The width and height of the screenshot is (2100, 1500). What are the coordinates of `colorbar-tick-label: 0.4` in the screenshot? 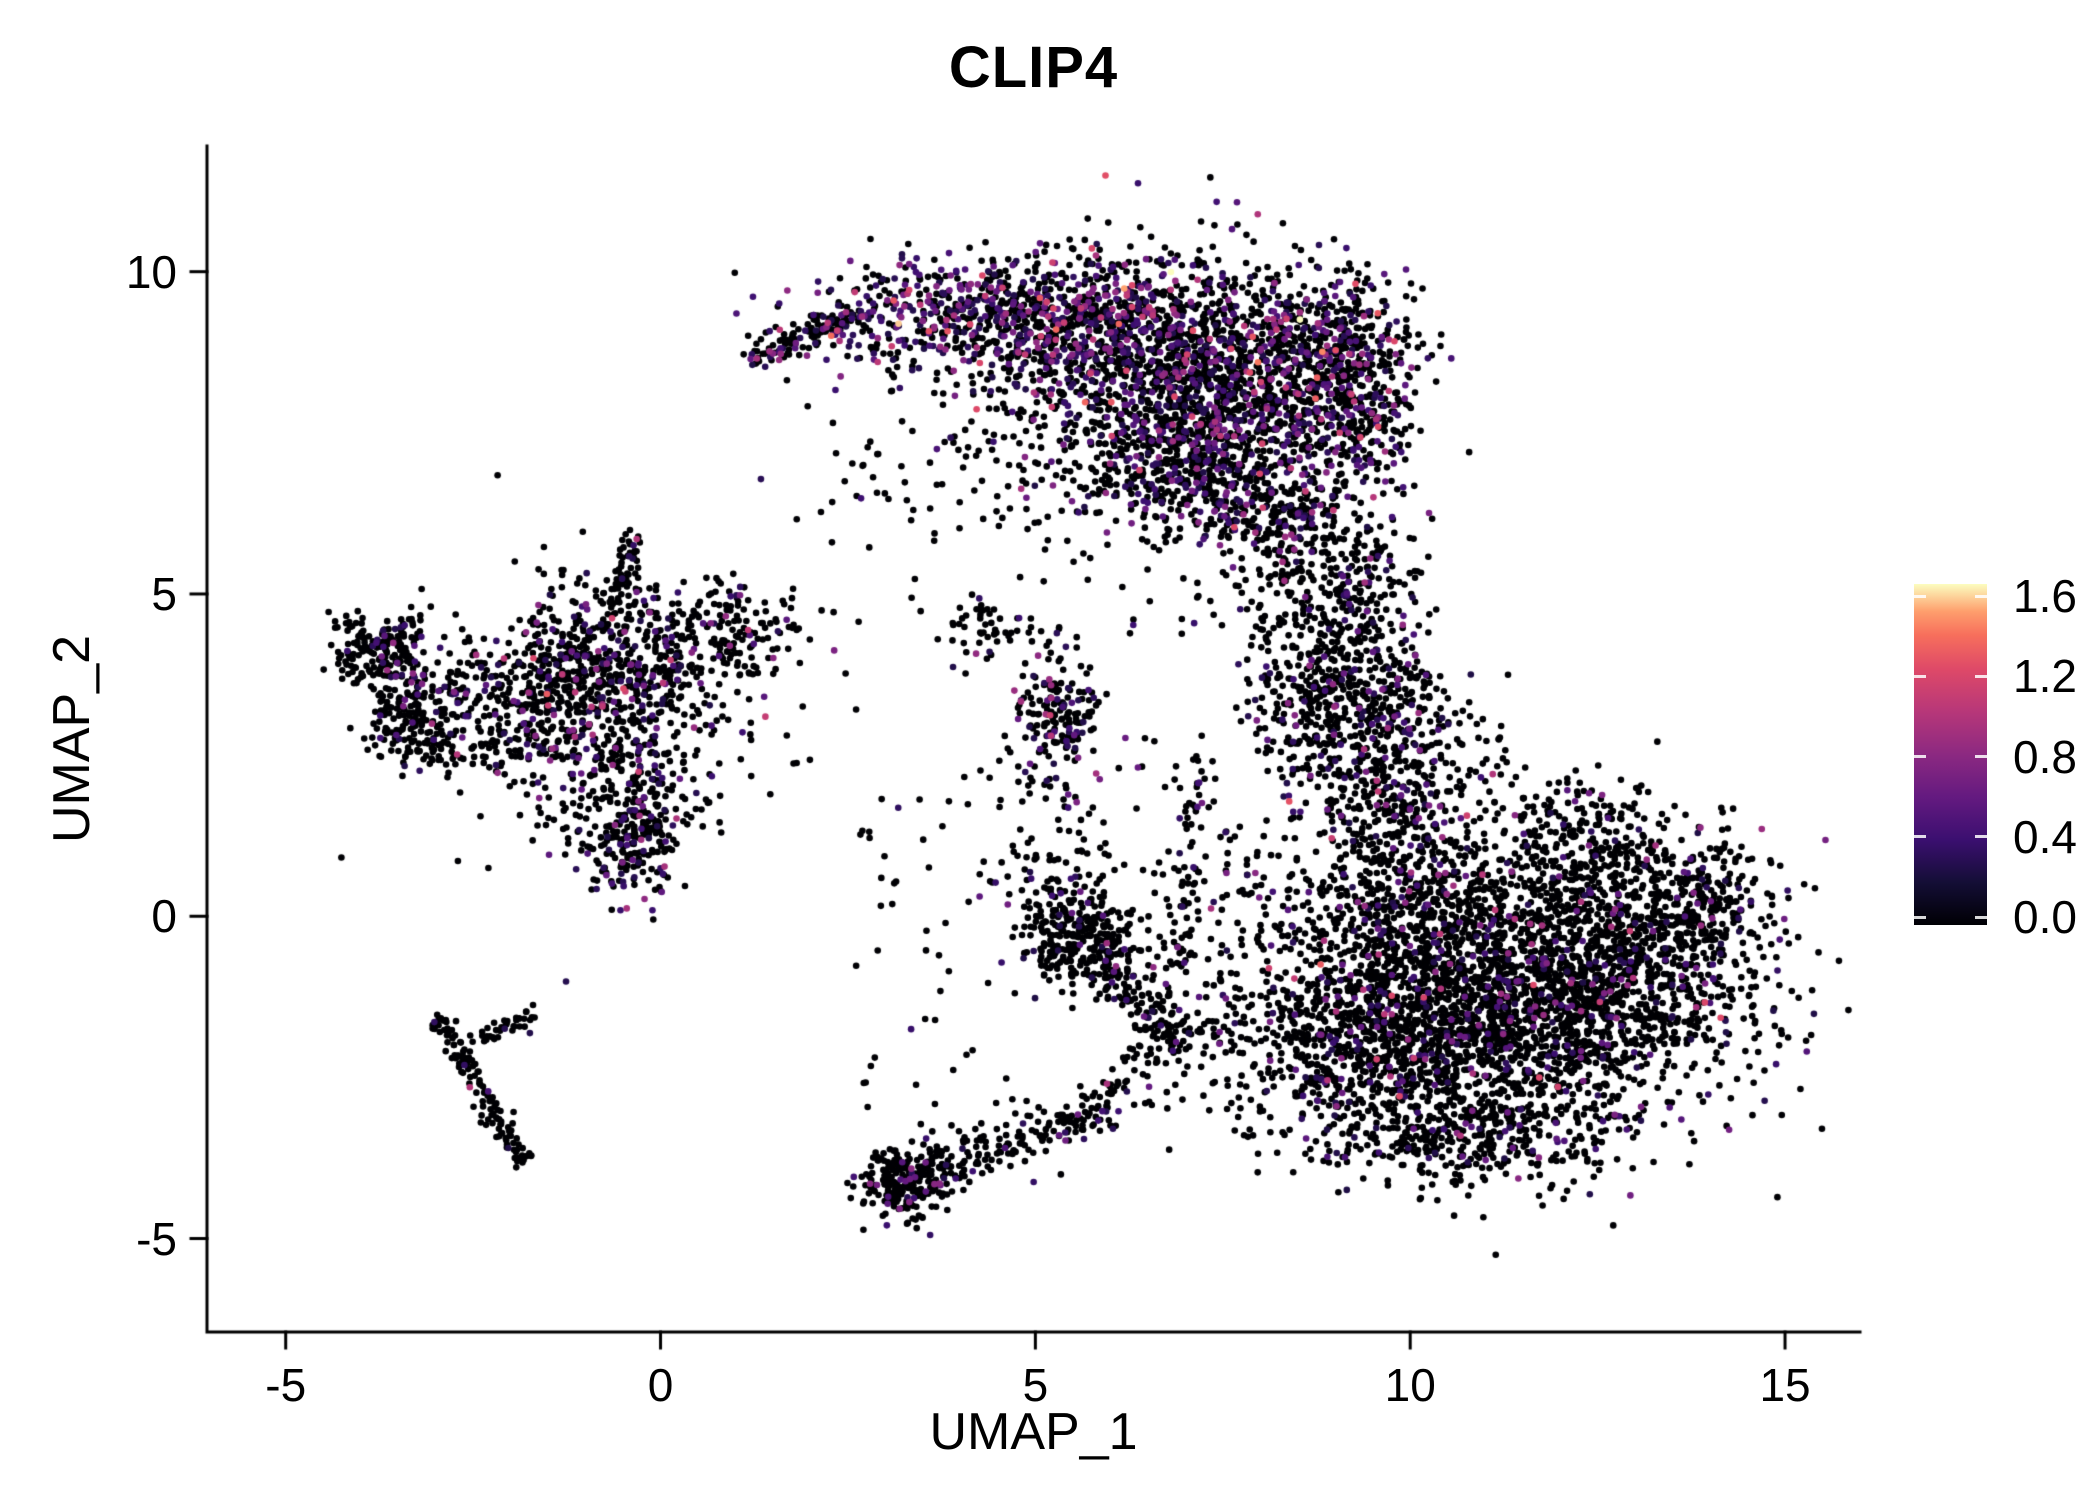 It's located at (2045, 836).